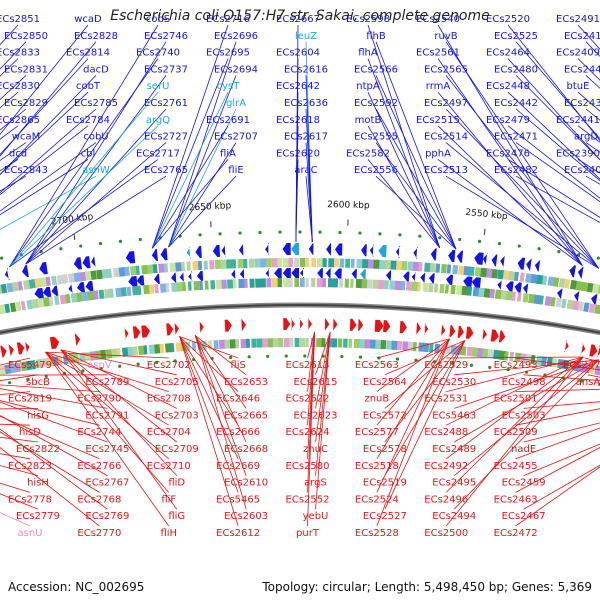  What do you see at coordinates (107, 449) in the screenshot?
I see `gene-label: ECs2745` at bounding box center [107, 449].